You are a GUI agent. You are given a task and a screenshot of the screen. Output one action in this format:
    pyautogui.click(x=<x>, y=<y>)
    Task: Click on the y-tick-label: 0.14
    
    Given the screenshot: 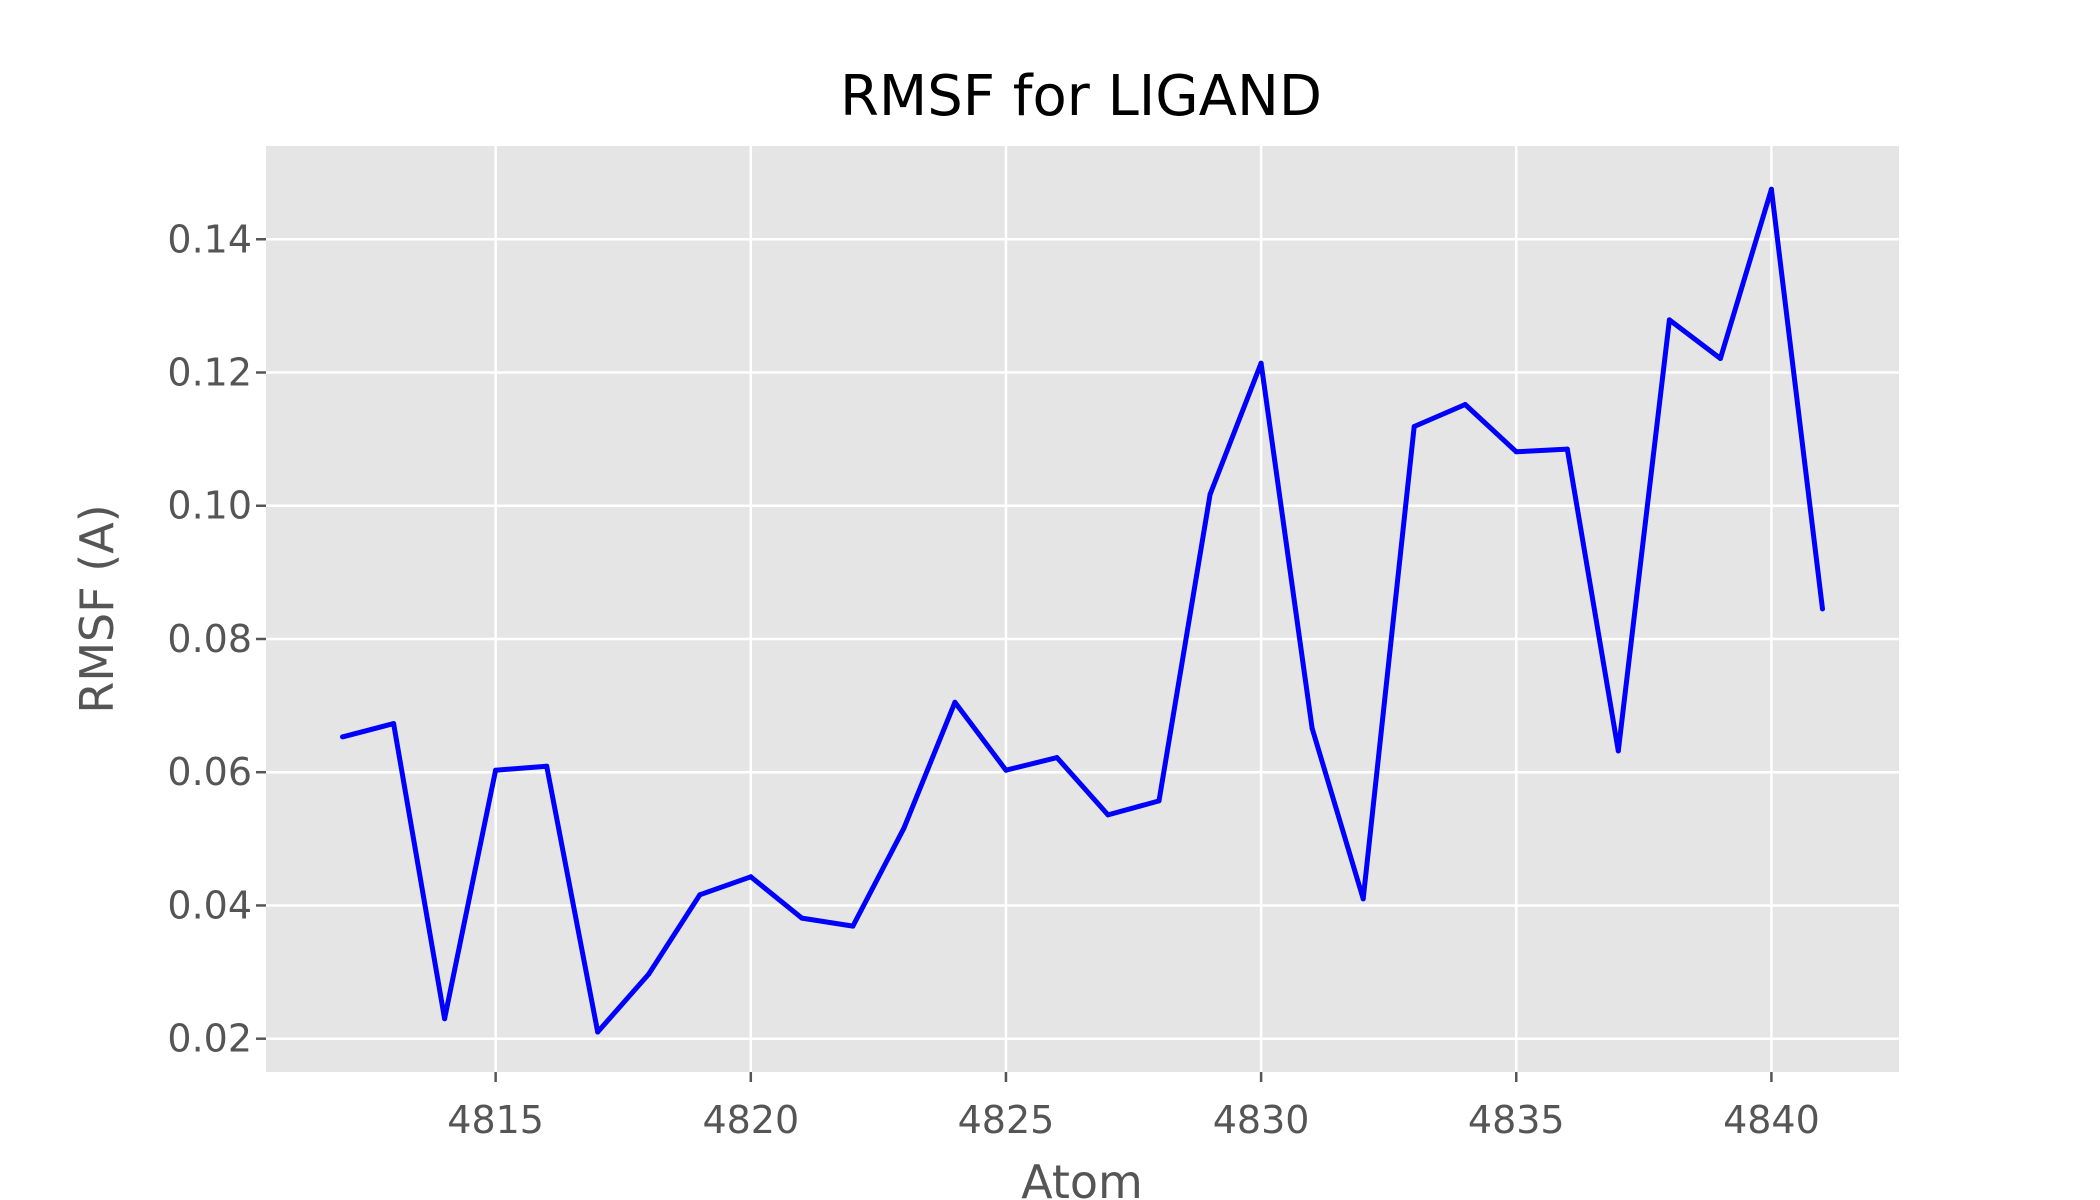 What is the action you would take?
    pyautogui.click(x=209, y=239)
    